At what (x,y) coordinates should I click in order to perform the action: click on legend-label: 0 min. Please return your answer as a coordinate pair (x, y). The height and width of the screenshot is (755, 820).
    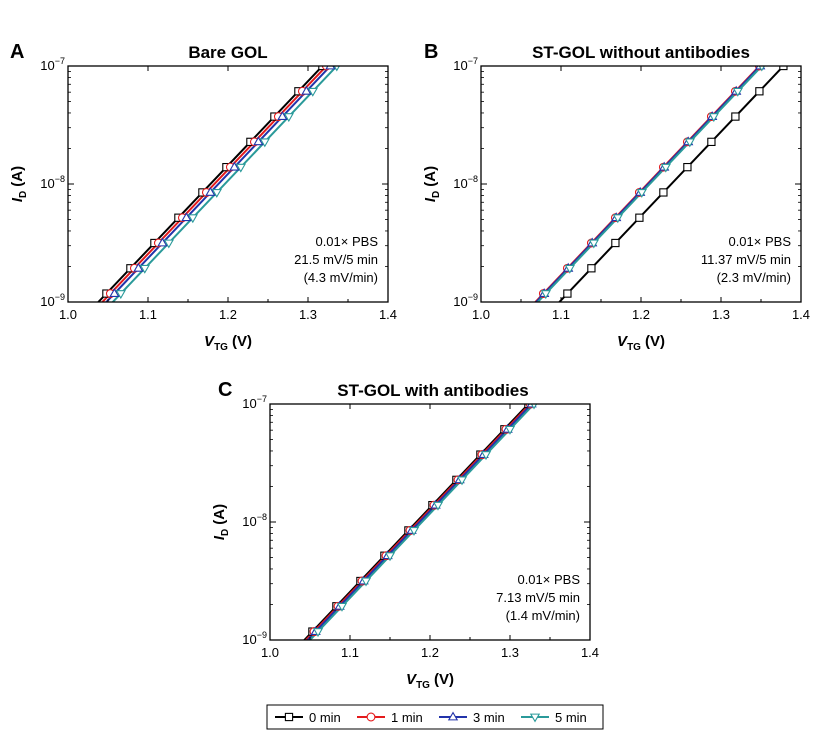
    Looking at the image, I should click on (325, 717).